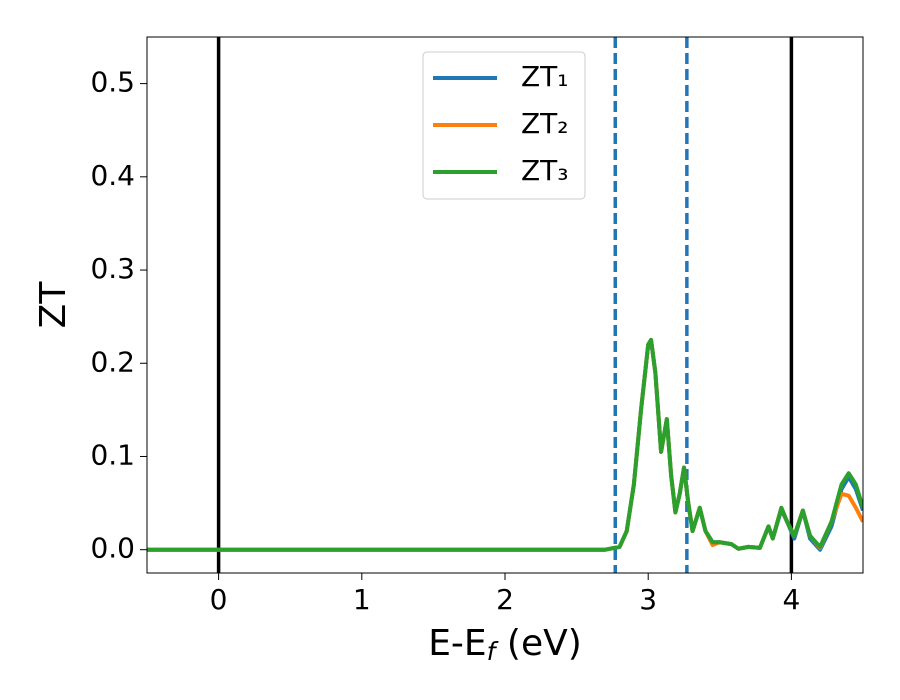  Describe the element at coordinates (219, 599) in the screenshot. I see `x-tick-label: 0` at that location.